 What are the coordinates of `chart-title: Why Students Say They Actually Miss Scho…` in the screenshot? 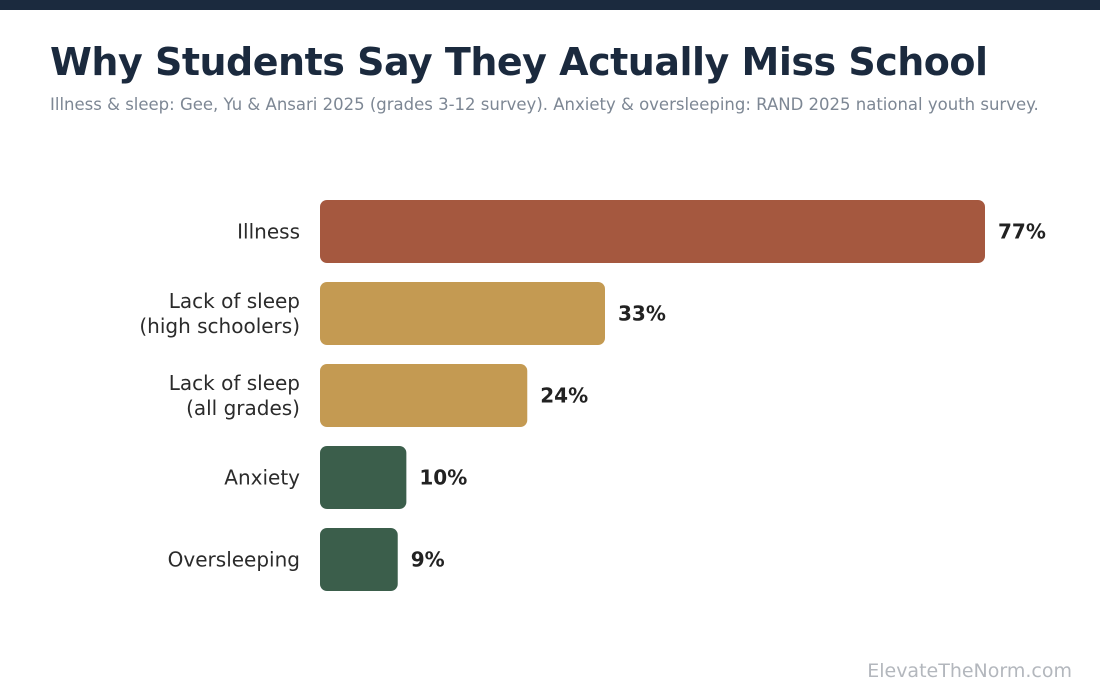 It's located at (519, 62).